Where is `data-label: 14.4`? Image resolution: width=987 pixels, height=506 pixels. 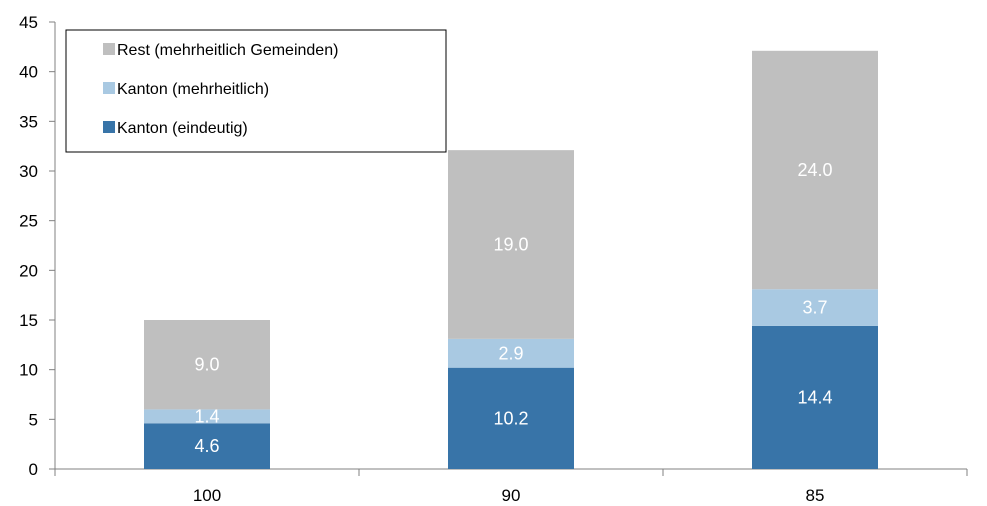
data-label: 14.4 is located at coordinates (814, 397).